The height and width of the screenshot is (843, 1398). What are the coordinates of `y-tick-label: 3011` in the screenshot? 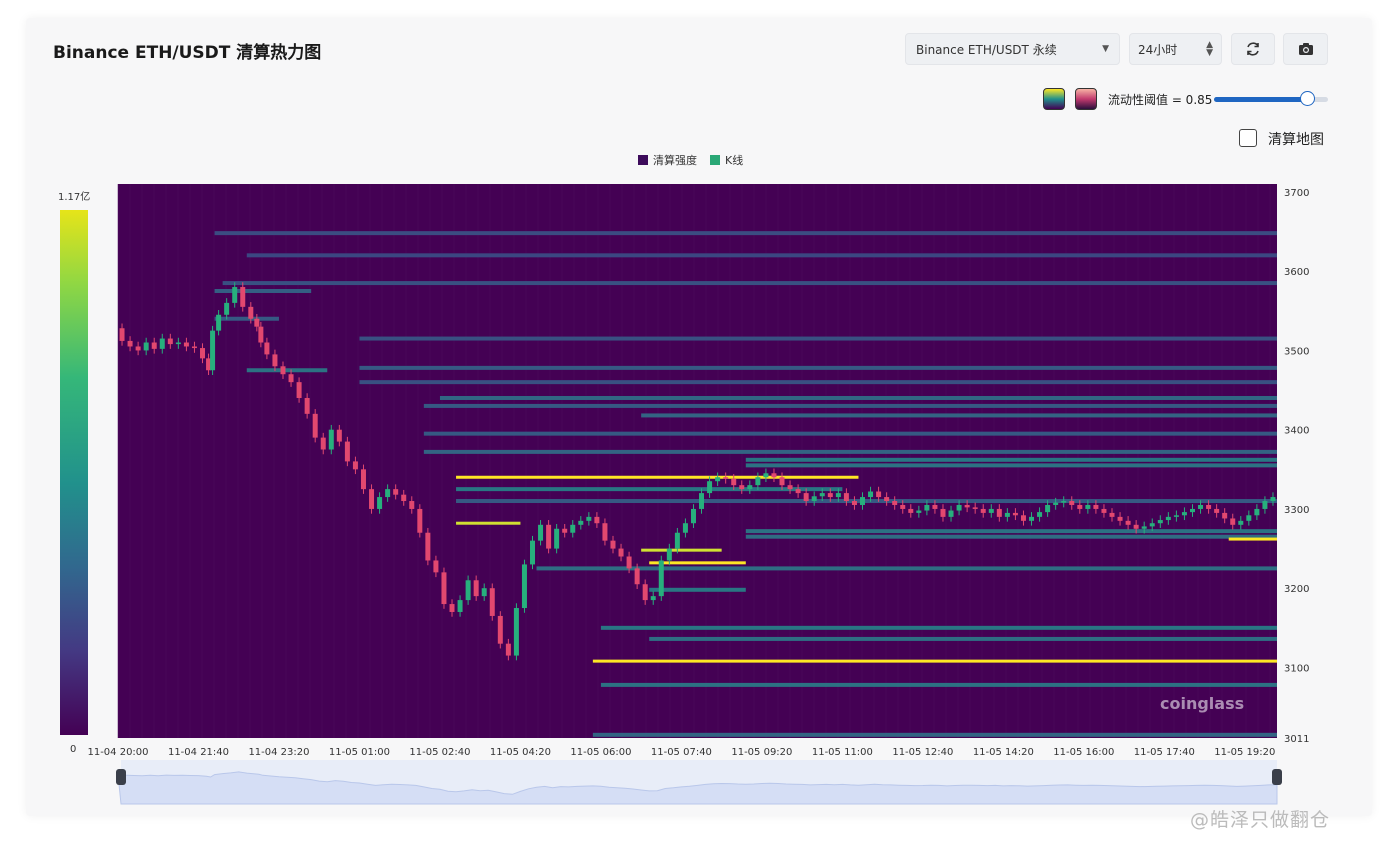 It's located at (1296, 739).